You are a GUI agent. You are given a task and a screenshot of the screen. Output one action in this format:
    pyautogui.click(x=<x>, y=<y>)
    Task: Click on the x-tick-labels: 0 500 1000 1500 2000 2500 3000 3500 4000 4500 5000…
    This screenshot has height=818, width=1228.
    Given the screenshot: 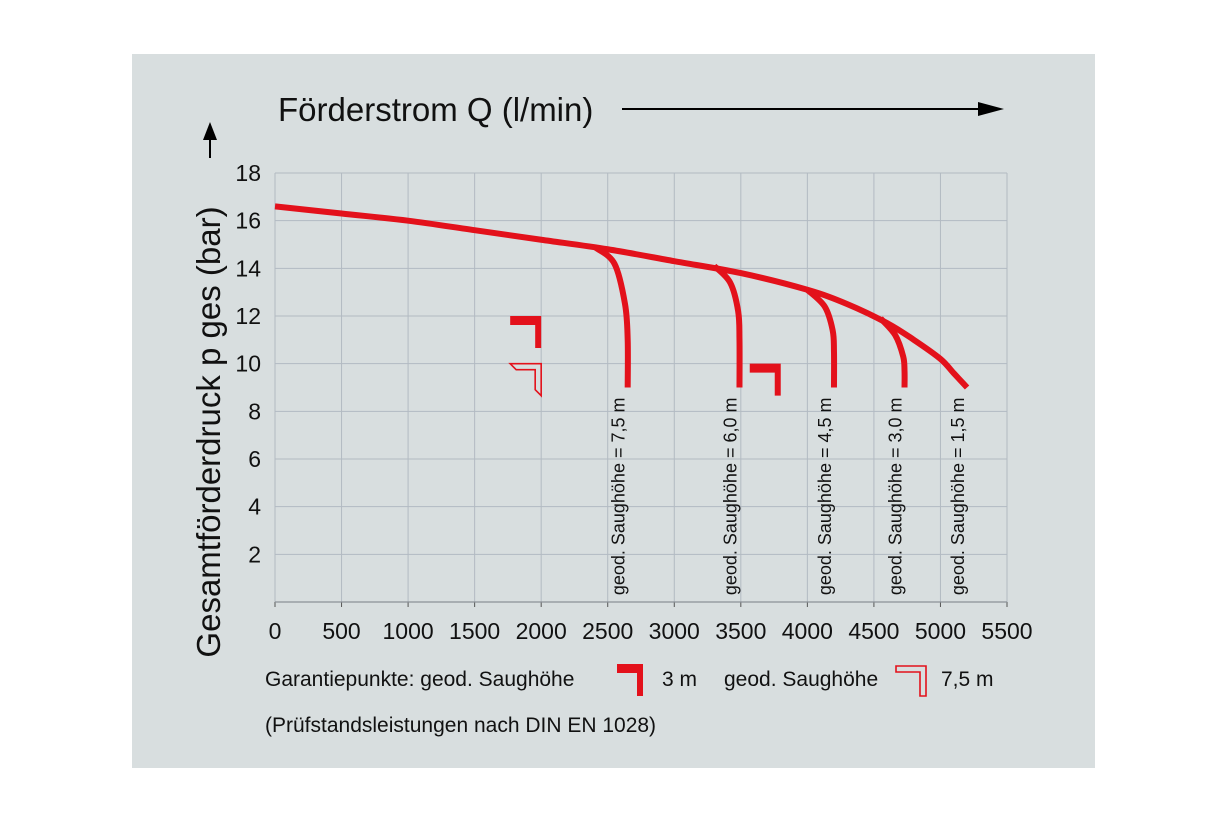 What is the action you would take?
    pyautogui.click(x=651, y=631)
    